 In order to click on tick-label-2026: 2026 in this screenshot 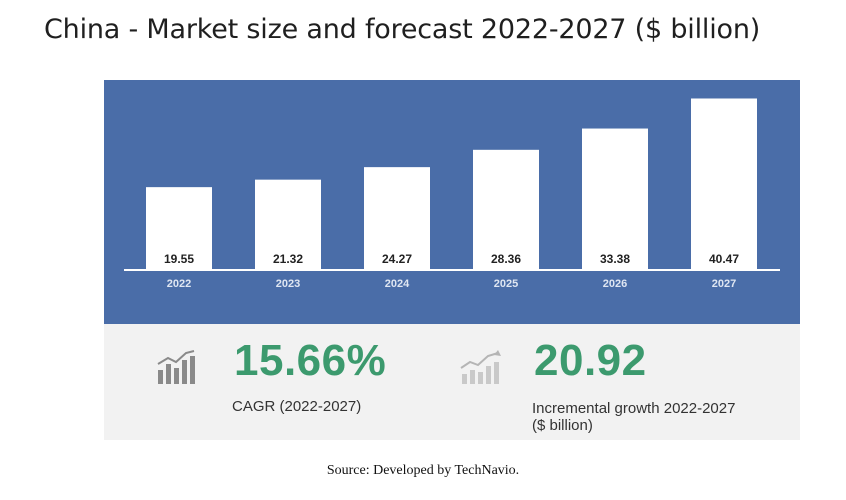, I will do `click(615, 284)`.